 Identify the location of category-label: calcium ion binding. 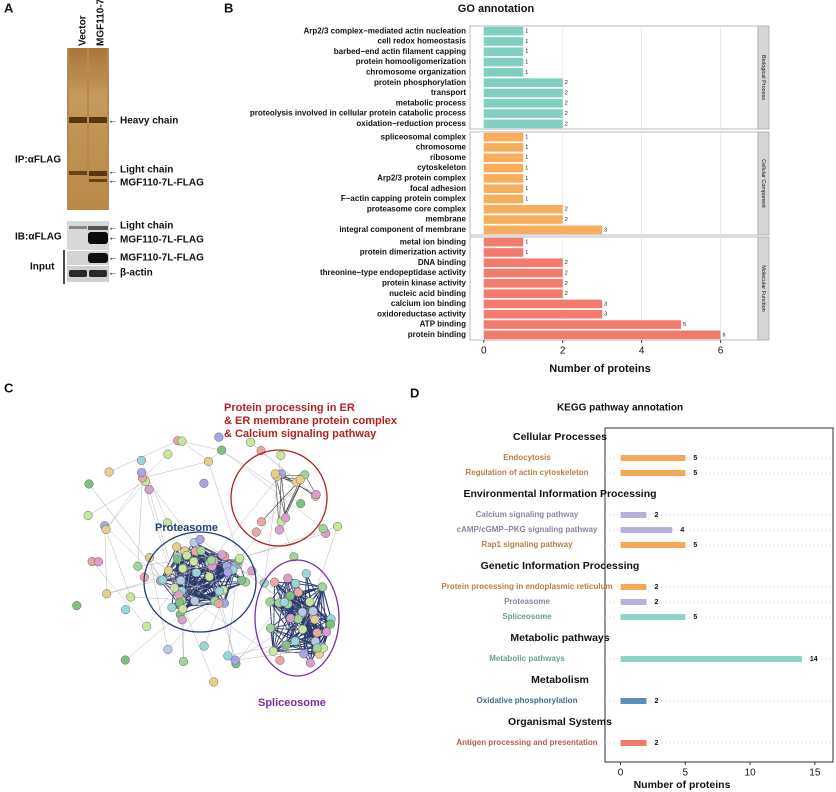
(428, 303).